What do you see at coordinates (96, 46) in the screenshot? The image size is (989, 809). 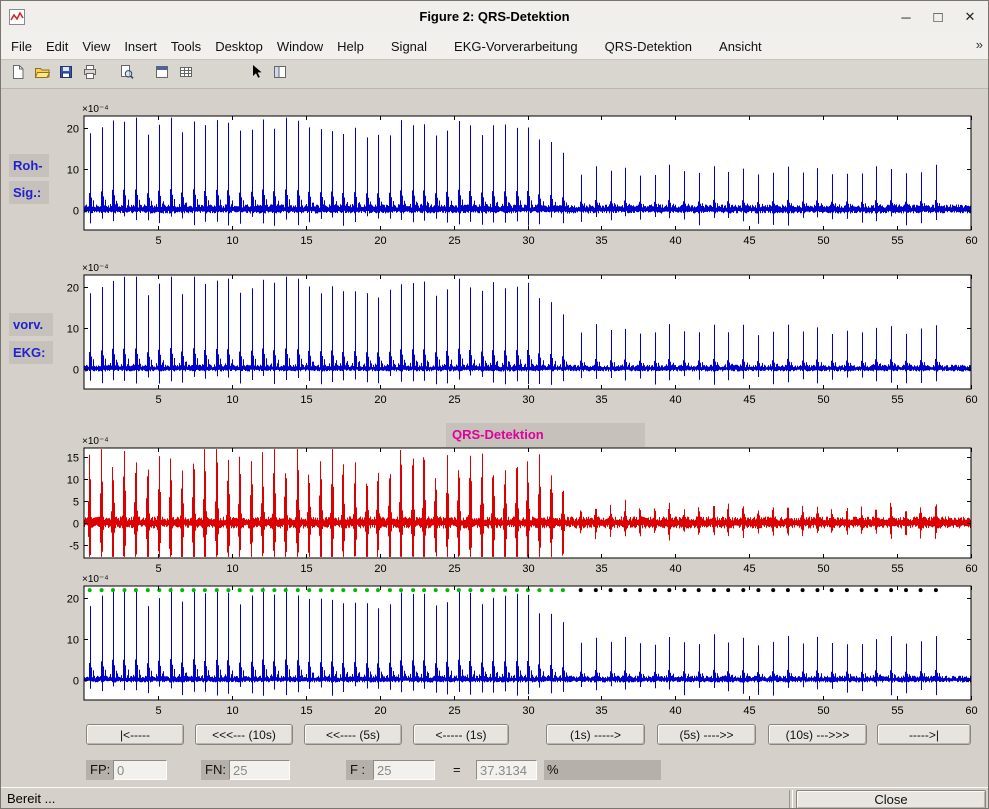 I see `menu-item-view: View` at bounding box center [96, 46].